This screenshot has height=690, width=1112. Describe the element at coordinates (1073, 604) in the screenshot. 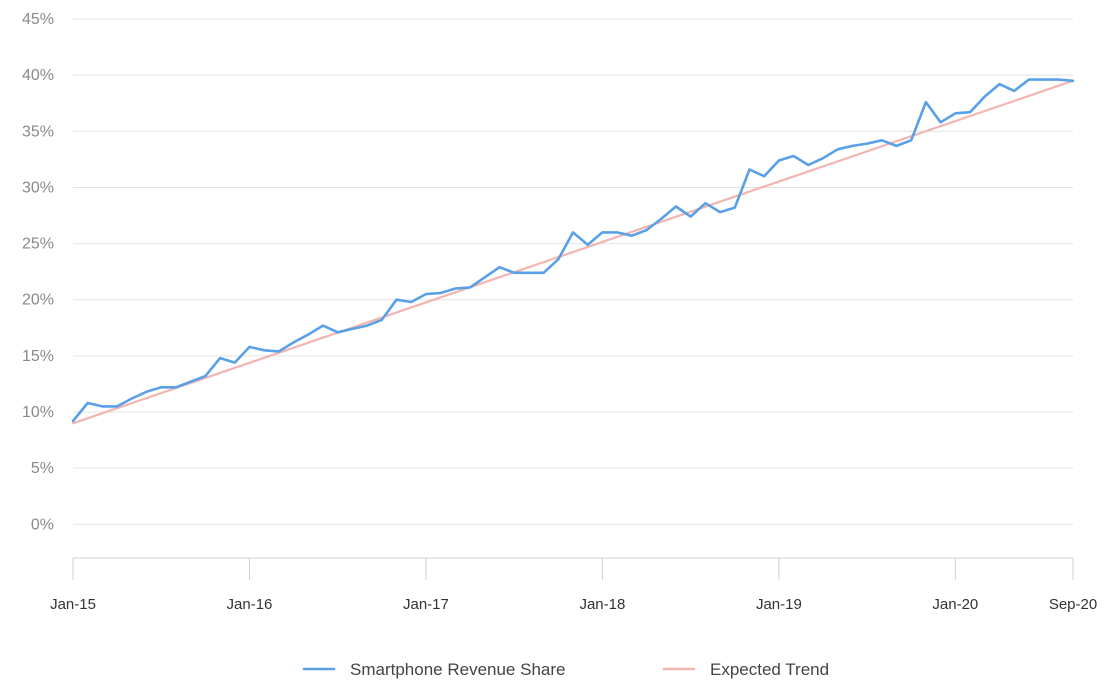

I see `x-tick-label: Sep-20` at that location.